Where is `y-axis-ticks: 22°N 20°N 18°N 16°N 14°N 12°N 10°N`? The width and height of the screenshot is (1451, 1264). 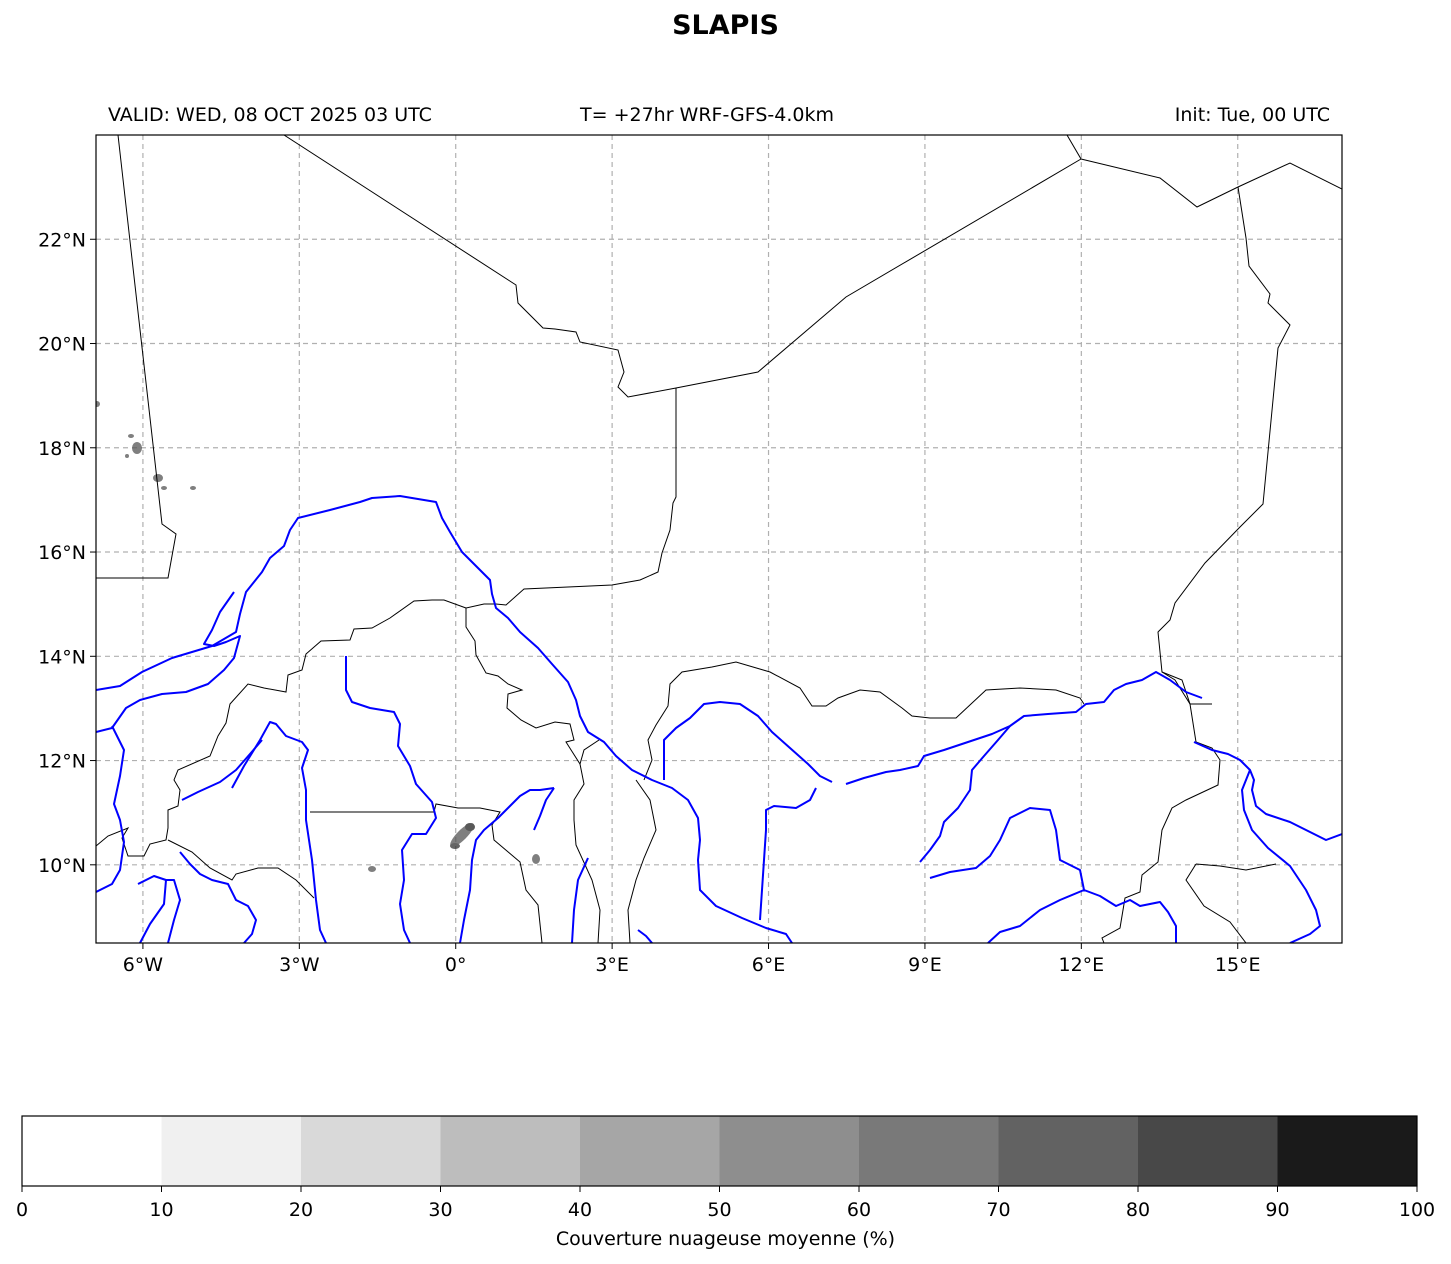 y-axis-ticks: 22°N 20°N 18°N 16°N 14°N 12°N 10°N is located at coordinates (67, 553).